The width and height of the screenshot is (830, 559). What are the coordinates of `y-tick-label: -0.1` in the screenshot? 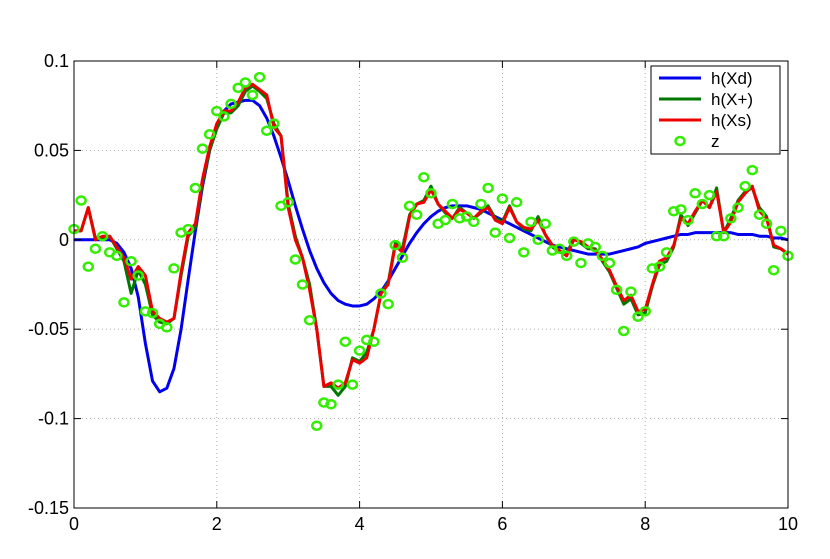 It's located at (53, 419).